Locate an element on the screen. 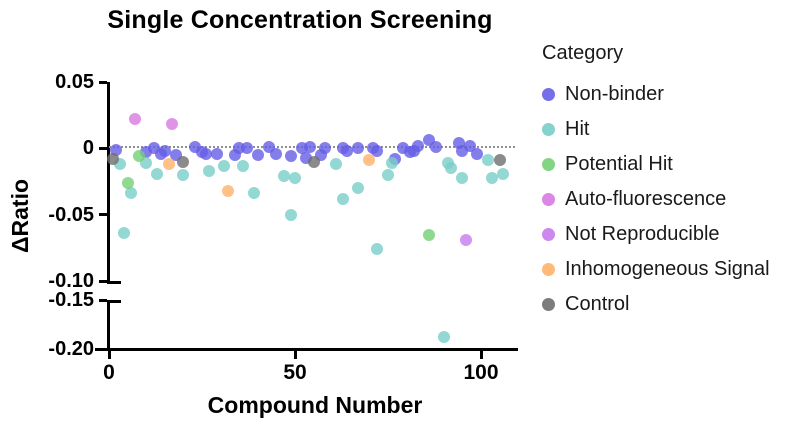 This screenshot has width=800, height=436. y-axis-break-hook-upper is located at coordinates (114, 282).